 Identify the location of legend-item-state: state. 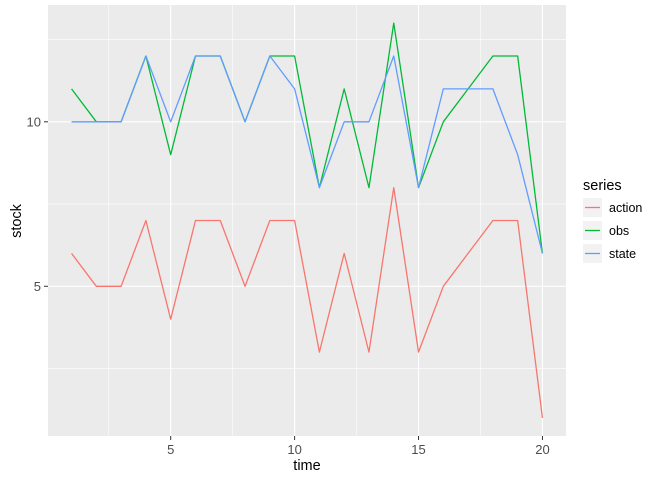
(609, 253).